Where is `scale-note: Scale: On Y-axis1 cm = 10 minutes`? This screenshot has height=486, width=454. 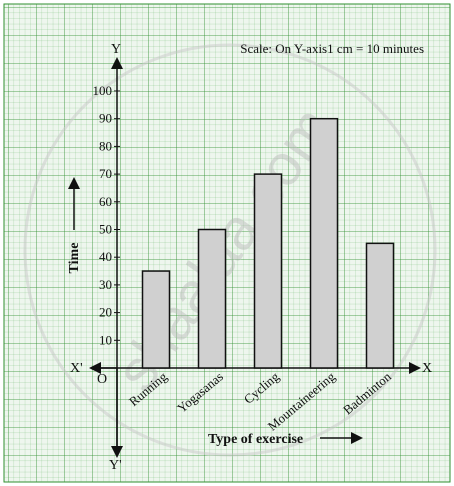 scale-note: Scale: On Y-axis1 cm = 10 minutes is located at coordinates (332, 48).